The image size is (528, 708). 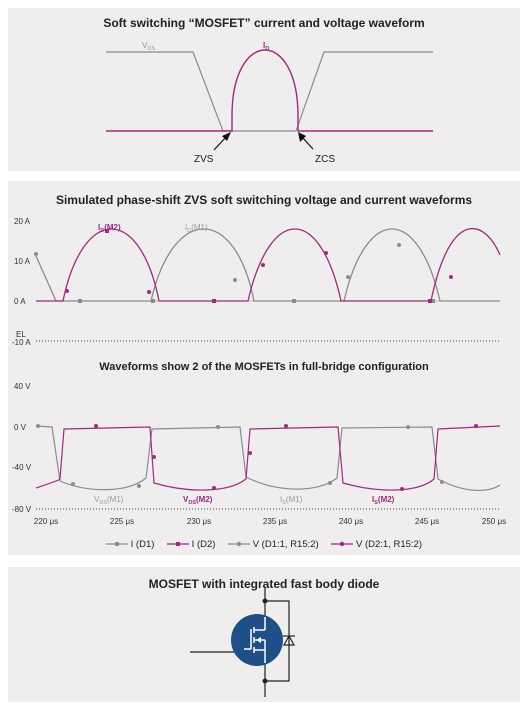 What do you see at coordinates (199, 521) in the screenshot?
I see `time-tick-230: 230 μs` at bounding box center [199, 521].